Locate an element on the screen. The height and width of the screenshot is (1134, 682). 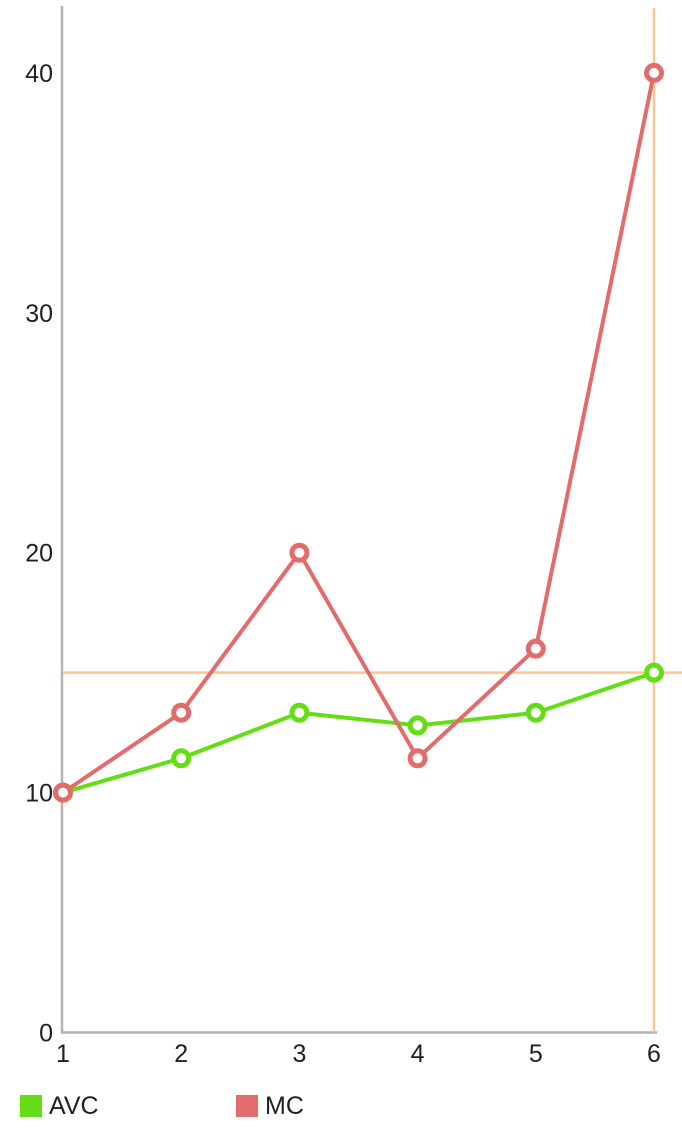
y-axis-tick-label-20: 20 is located at coordinates (39, 554).